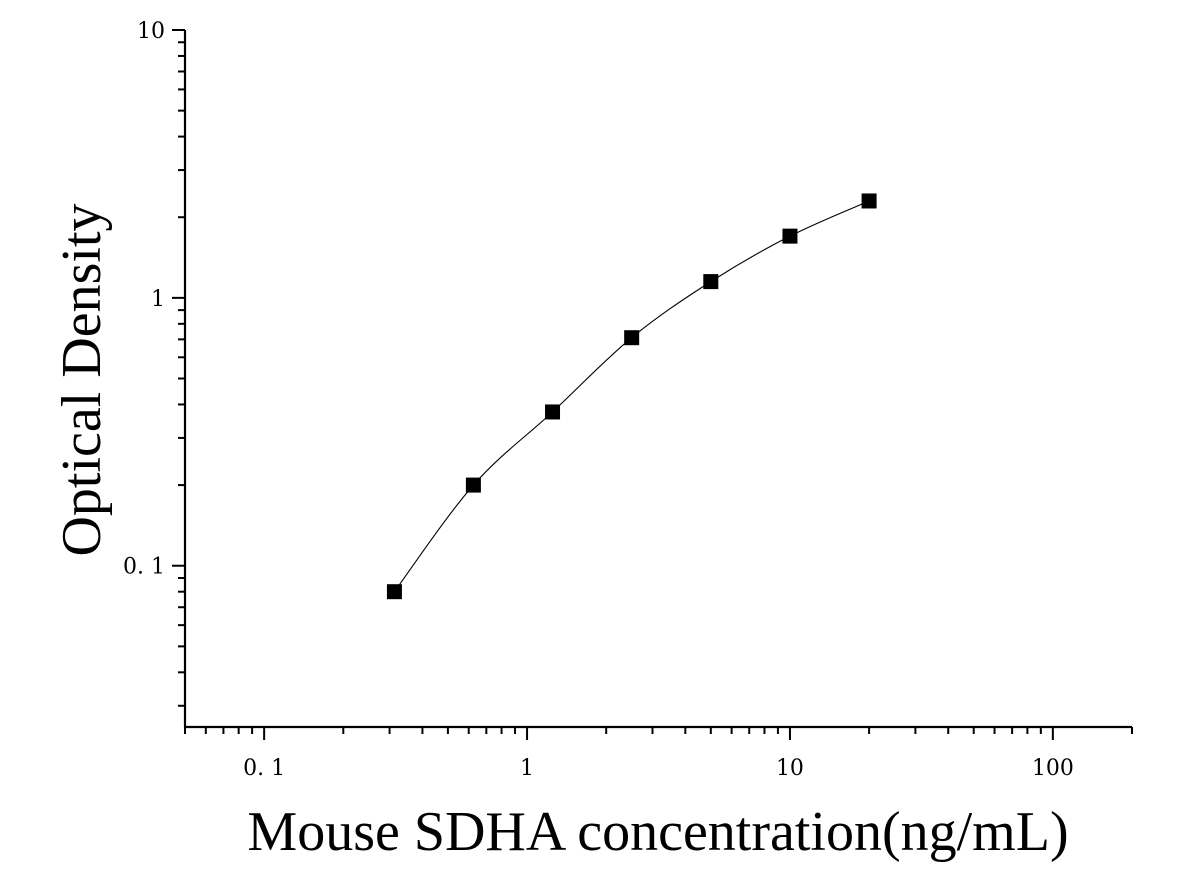 The width and height of the screenshot is (1190, 875). What do you see at coordinates (527, 768) in the screenshot?
I see `x-tick-label: 1` at bounding box center [527, 768].